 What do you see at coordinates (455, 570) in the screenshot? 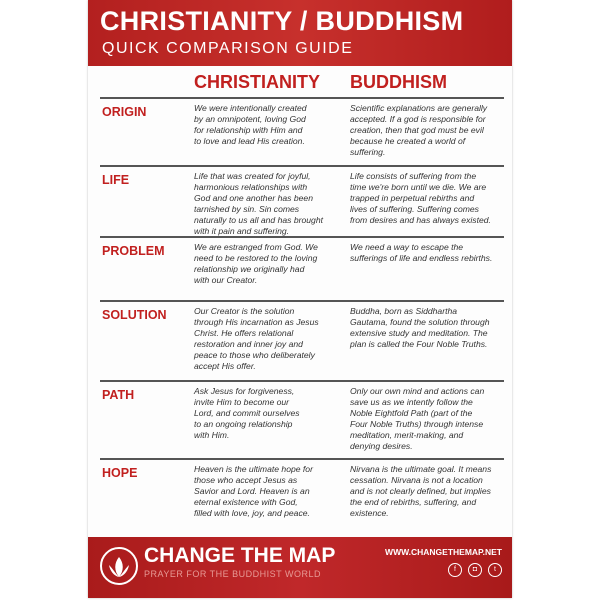
I see `facebook-icon: f` at bounding box center [455, 570].